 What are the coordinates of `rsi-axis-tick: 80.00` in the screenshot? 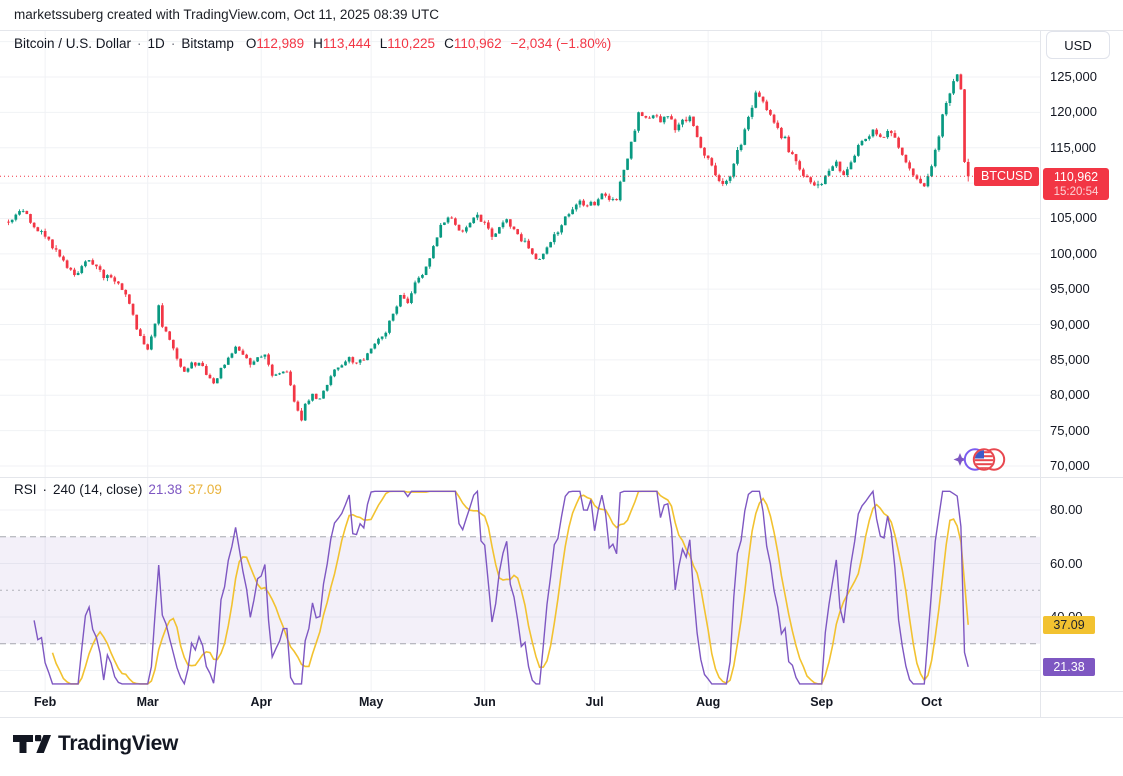 It's located at (1066, 509).